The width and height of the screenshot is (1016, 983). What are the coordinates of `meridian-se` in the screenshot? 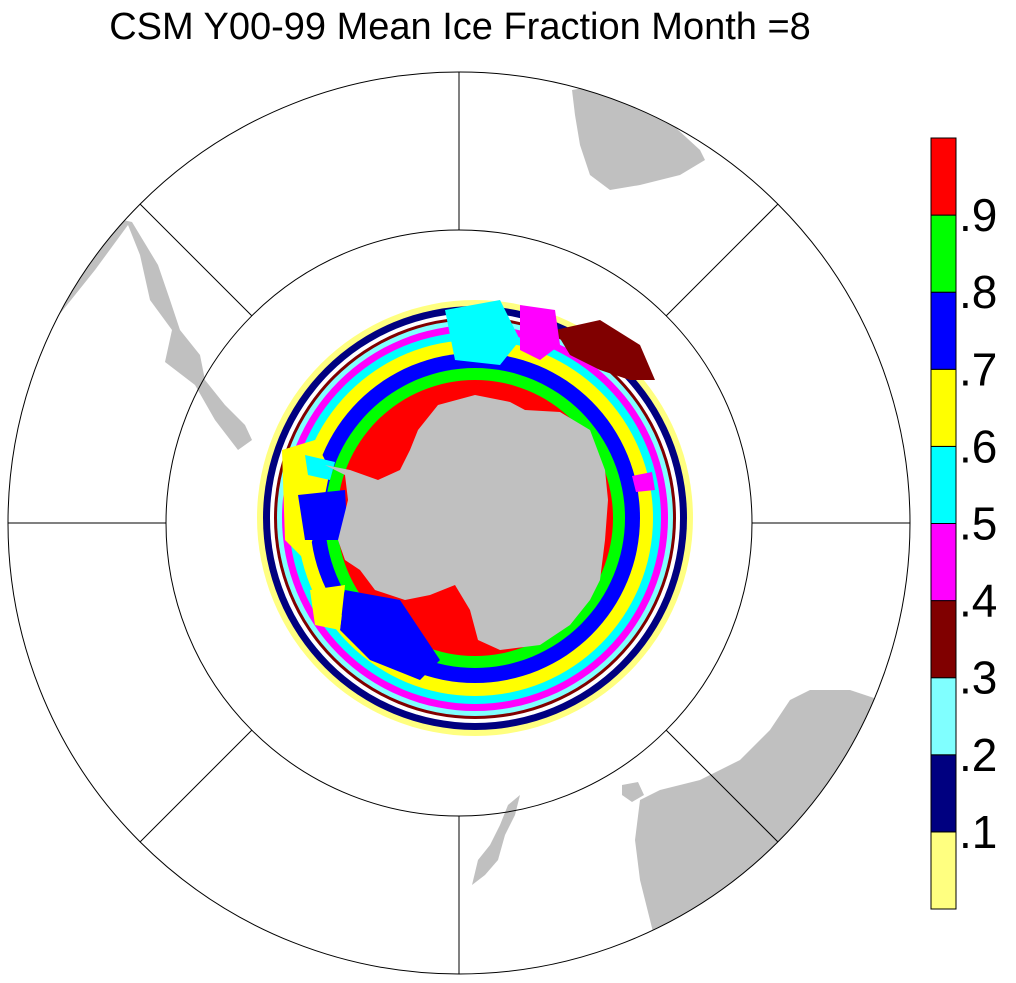 It's located at (722, 786).